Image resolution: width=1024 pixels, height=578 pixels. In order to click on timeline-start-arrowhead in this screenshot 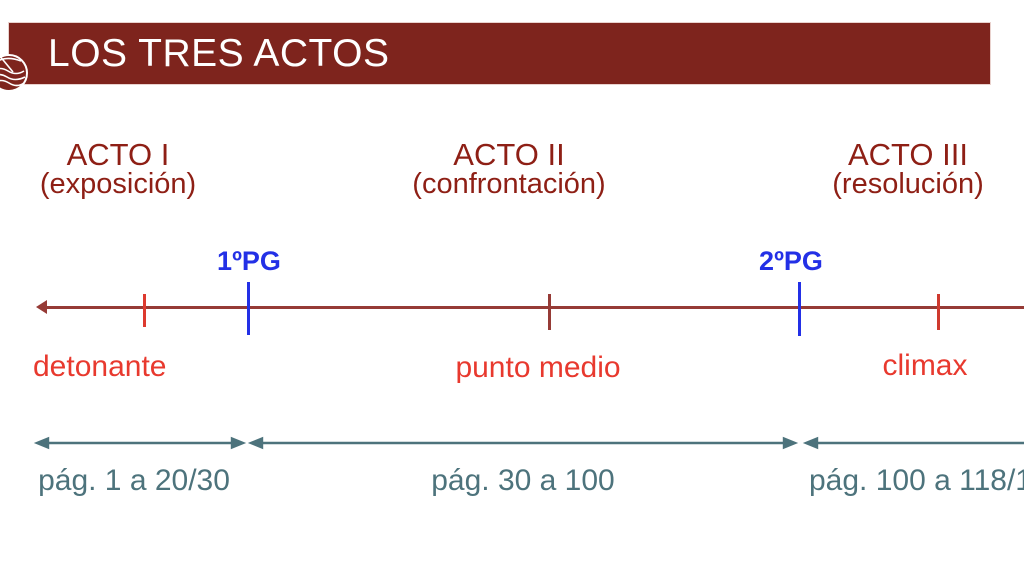, I will do `click(41, 307)`.